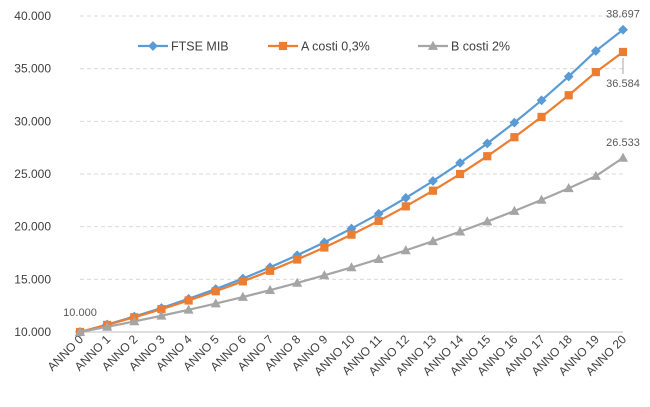 Image resolution: width=650 pixels, height=407 pixels. What do you see at coordinates (32, 16) in the screenshot?
I see `y-tick-label: 40.000` at bounding box center [32, 16].